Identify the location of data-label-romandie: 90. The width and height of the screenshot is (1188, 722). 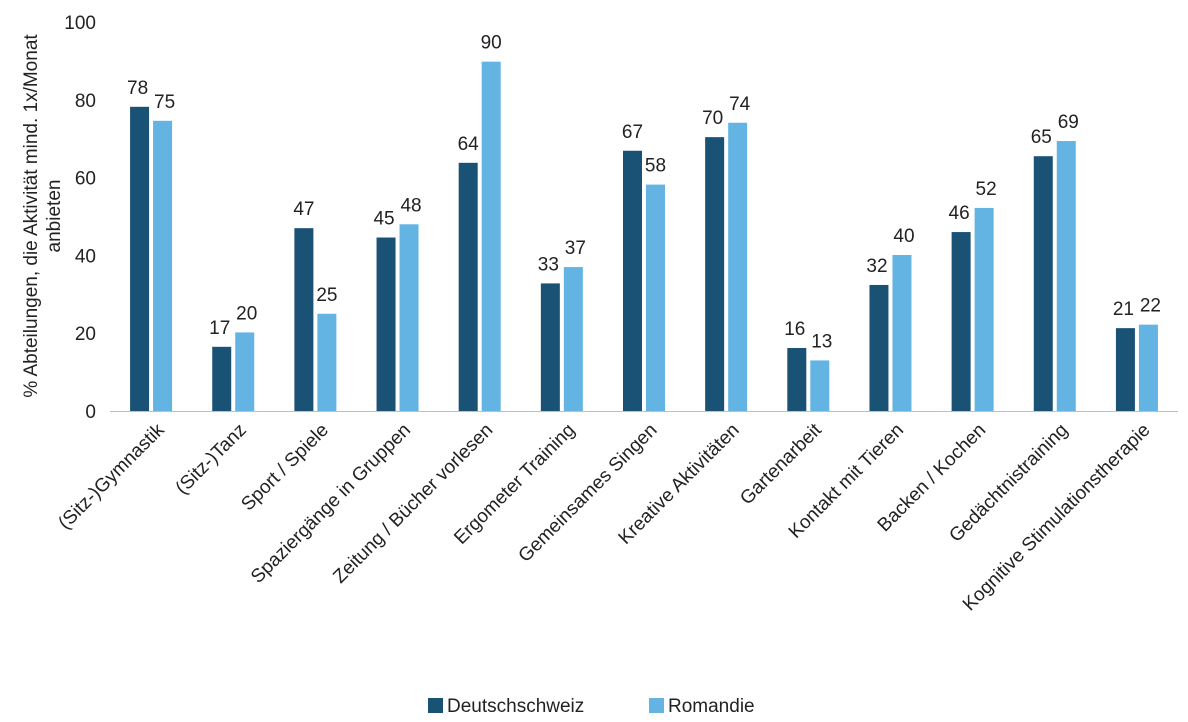
(491, 43).